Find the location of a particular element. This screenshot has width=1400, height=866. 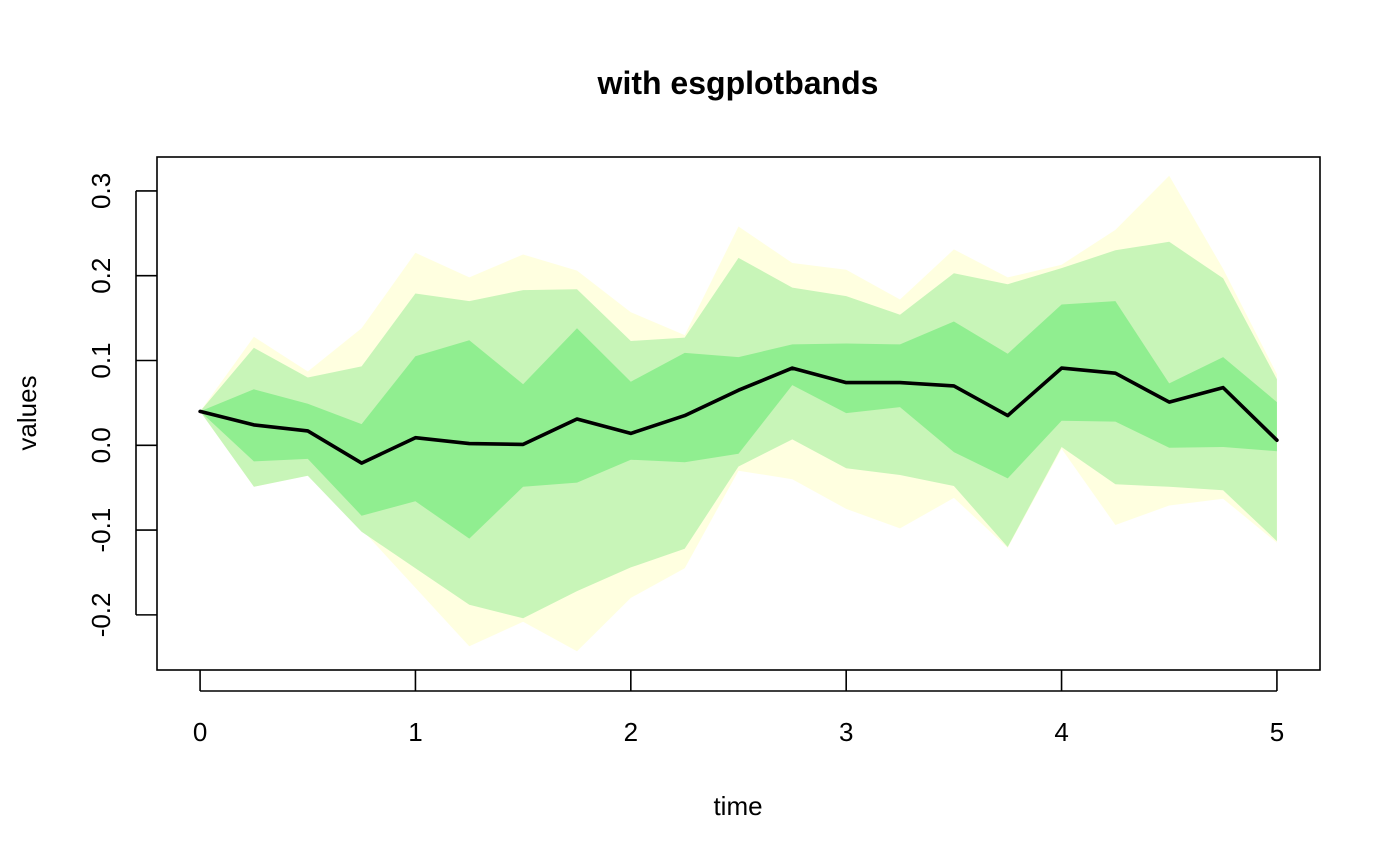

x-tick-label: 1 is located at coordinates (415, 732).